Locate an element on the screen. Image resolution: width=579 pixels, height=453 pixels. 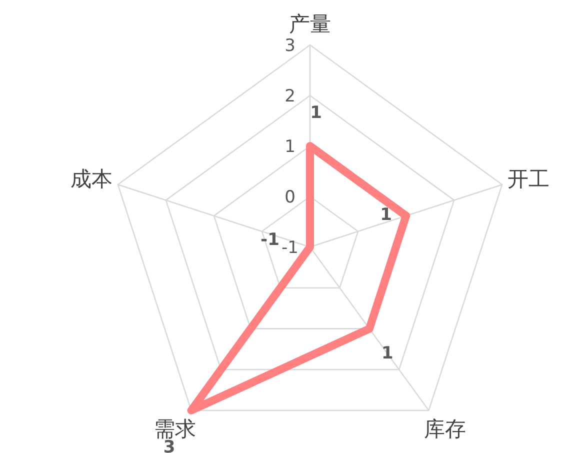
y-tick-label: 1 is located at coordinates (290, 147).